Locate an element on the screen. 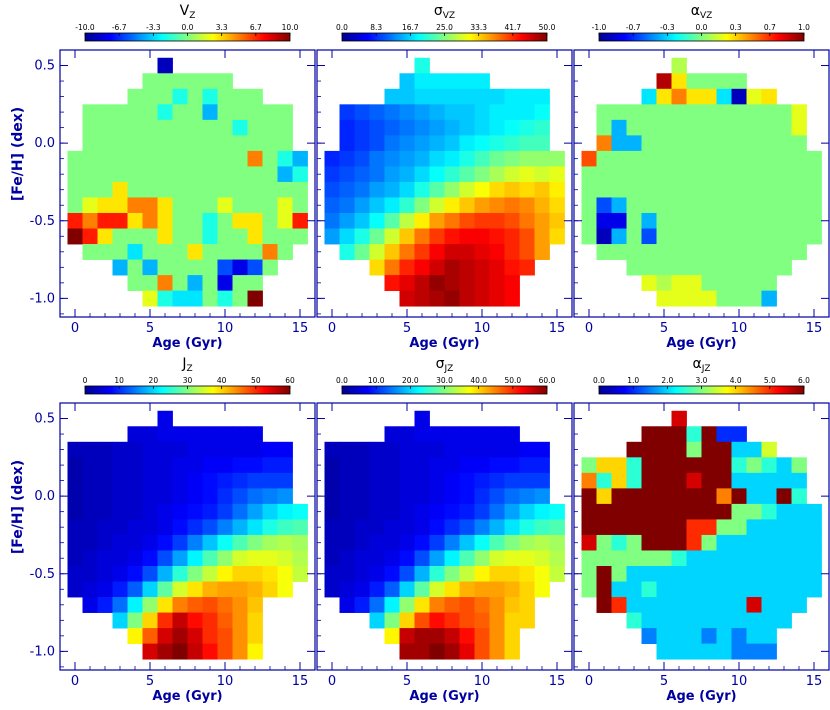  x-tick-label: 0 is located at coordinates (589, 328).